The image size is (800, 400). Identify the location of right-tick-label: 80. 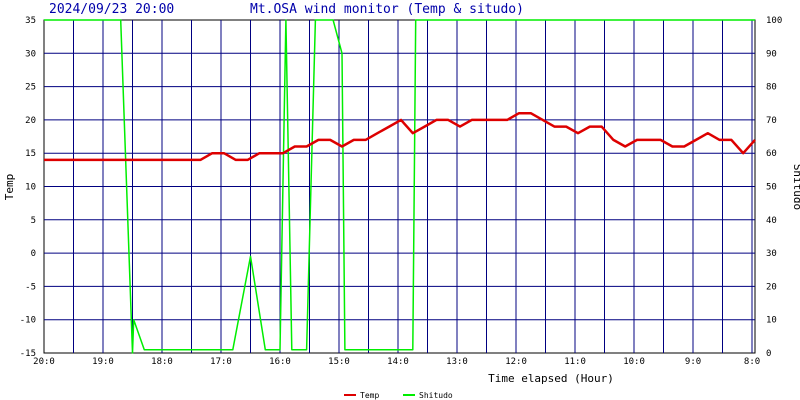
(771, 88).